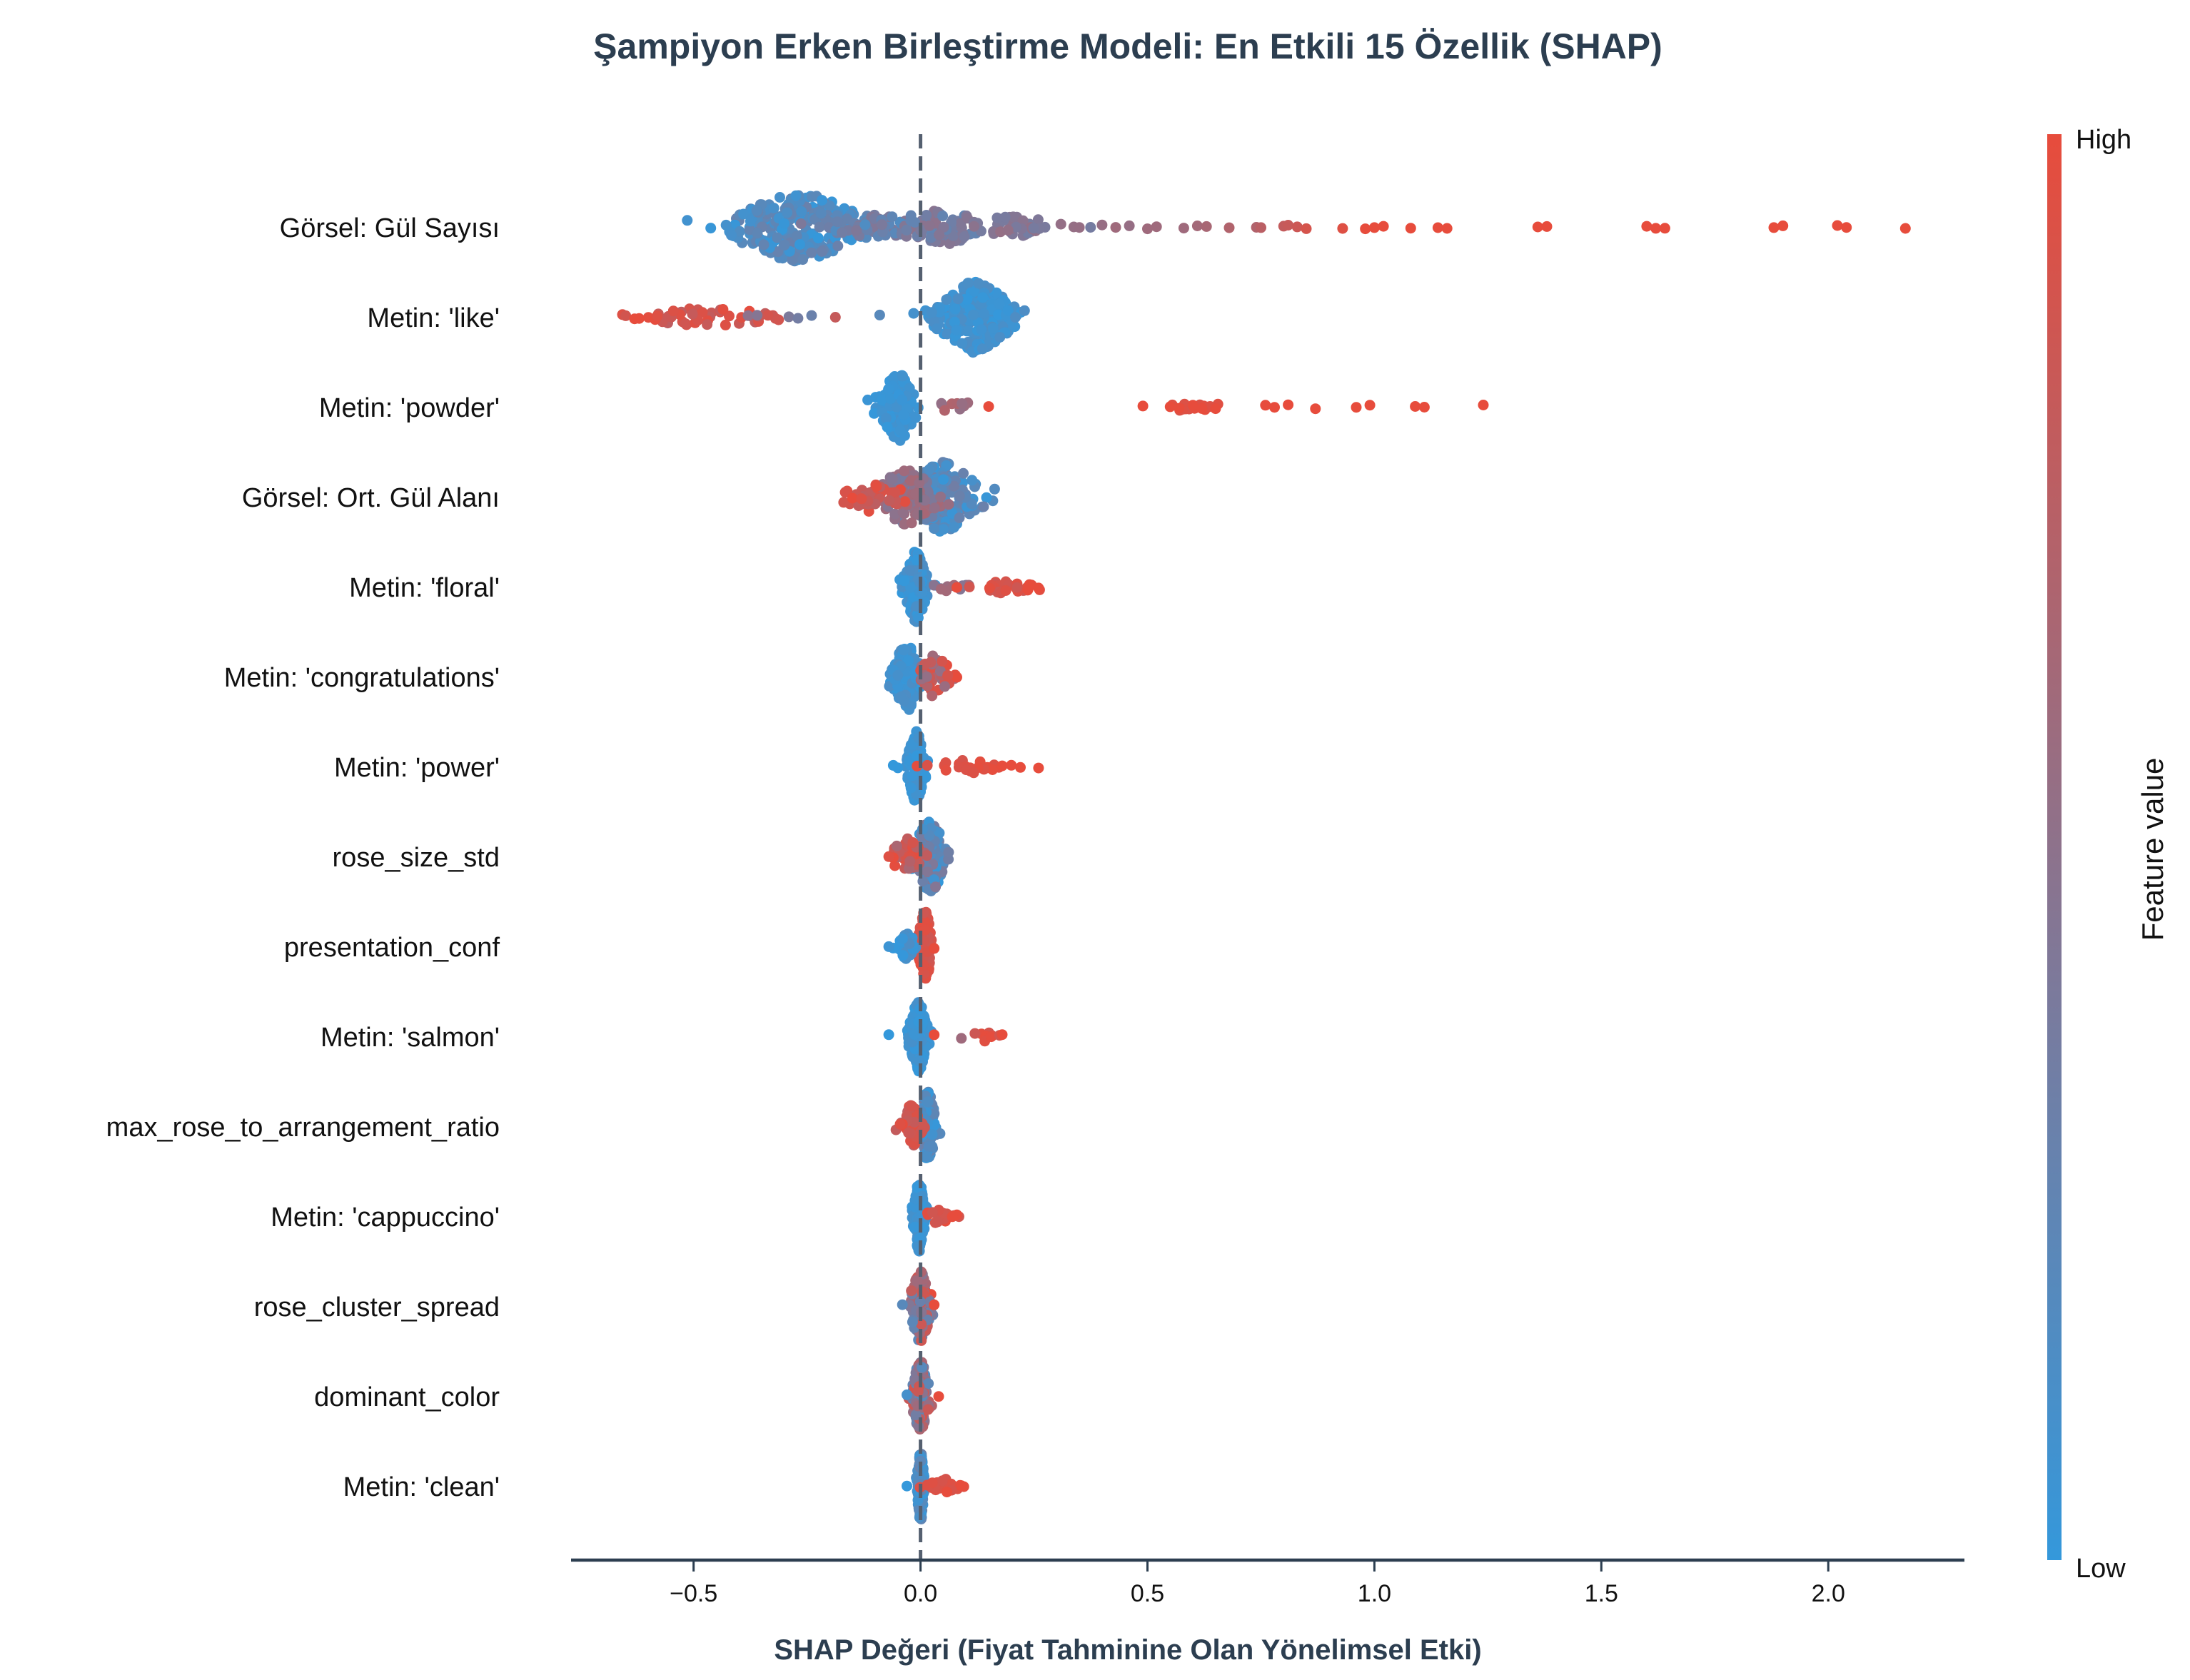 Image resolution: width=2190 pixels, height=1680 pixels. I want to click on feature-label: rose_size_std, so click(416, 858).